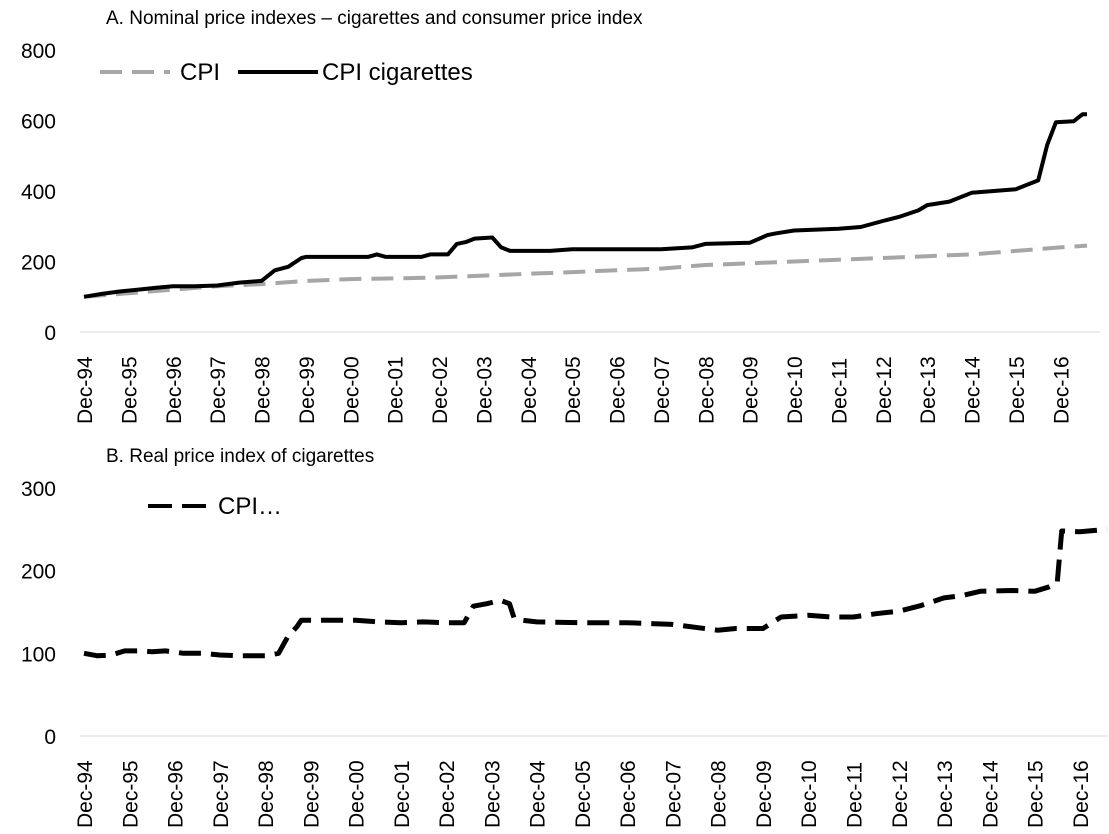 The image size is (1109, 834). I want to click on panel-a-y-tick-label: 400, so click(38, 192).